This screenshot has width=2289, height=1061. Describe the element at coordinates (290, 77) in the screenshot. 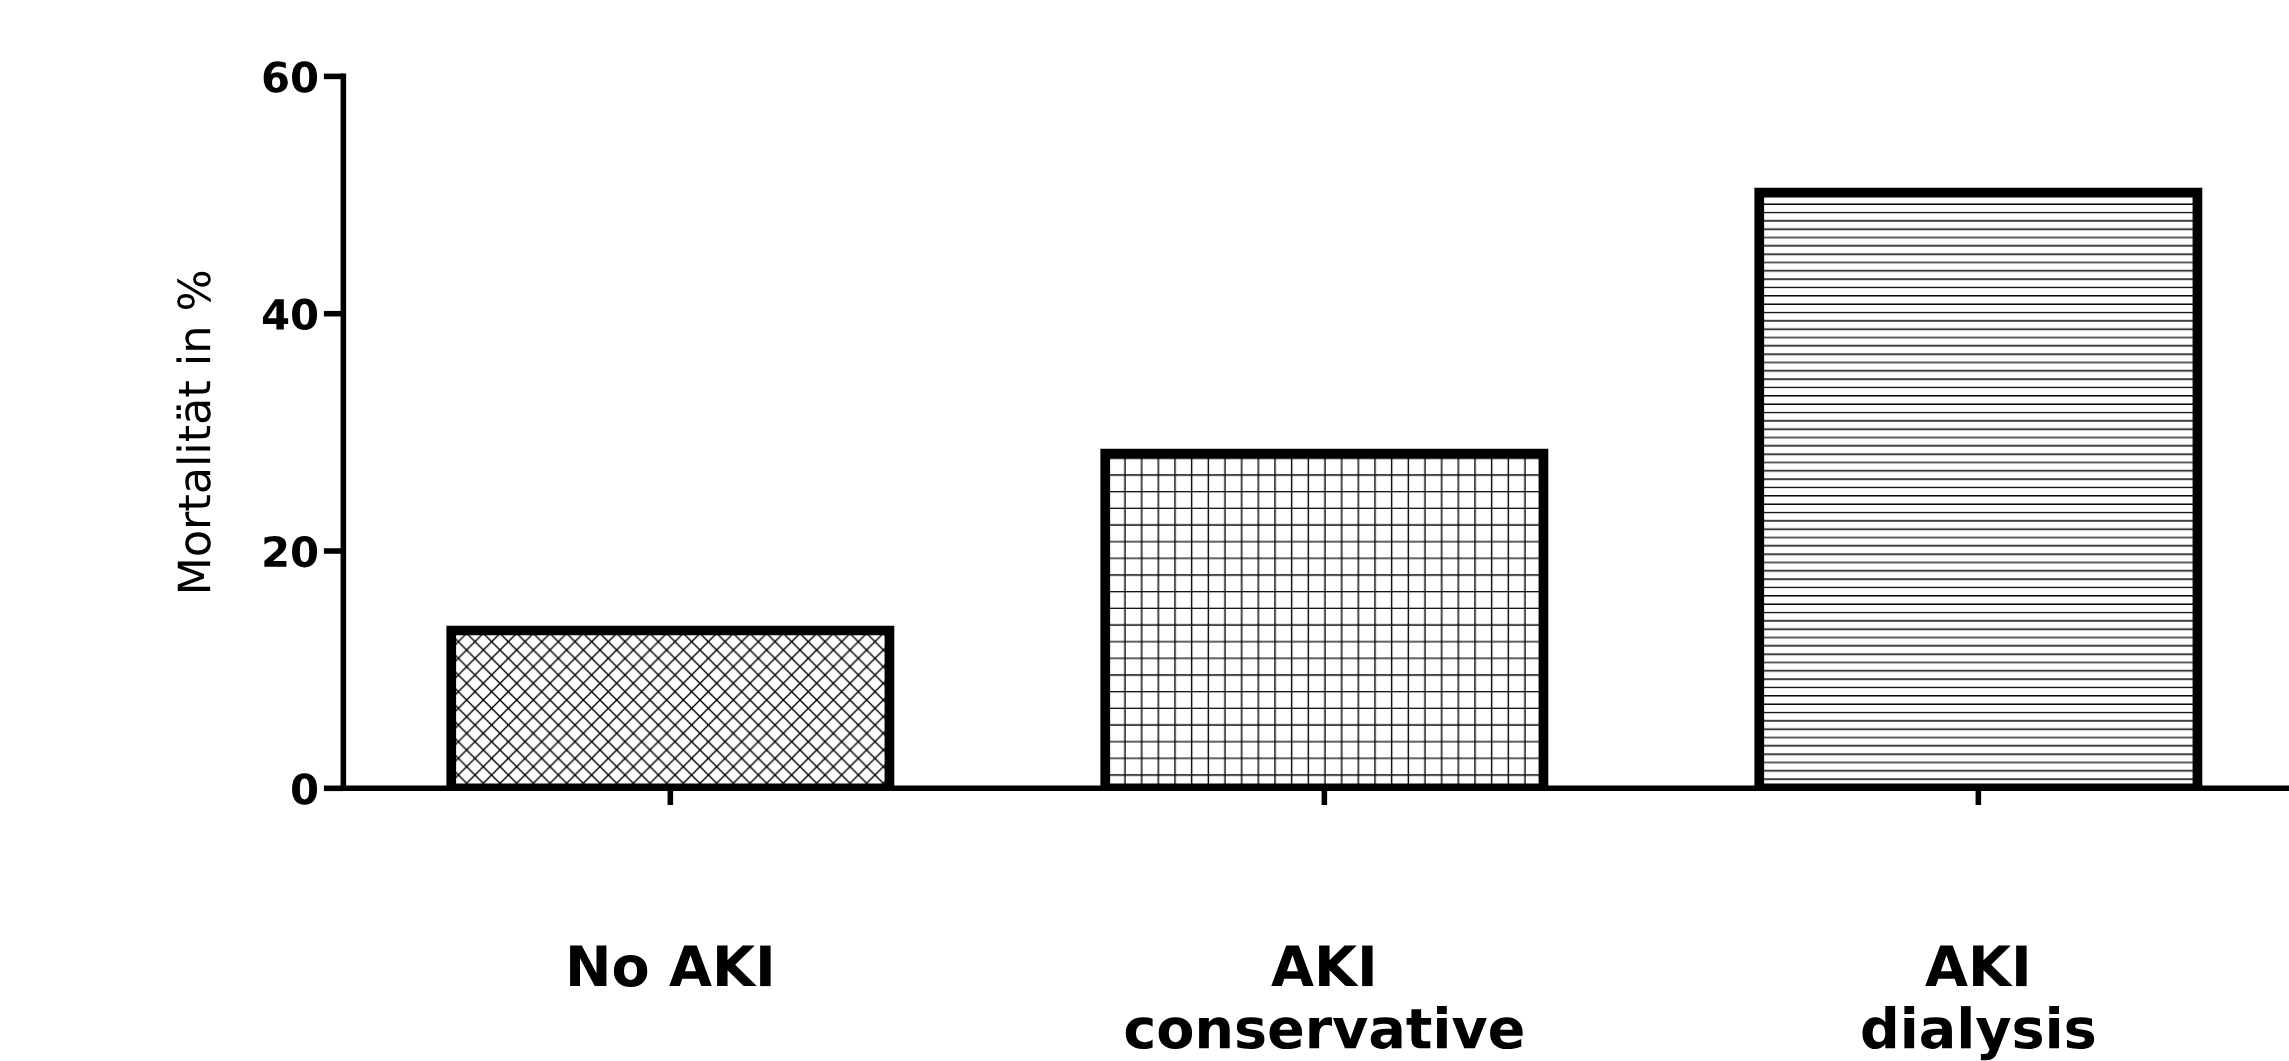

I see `y-tick-label: 60` at that location.